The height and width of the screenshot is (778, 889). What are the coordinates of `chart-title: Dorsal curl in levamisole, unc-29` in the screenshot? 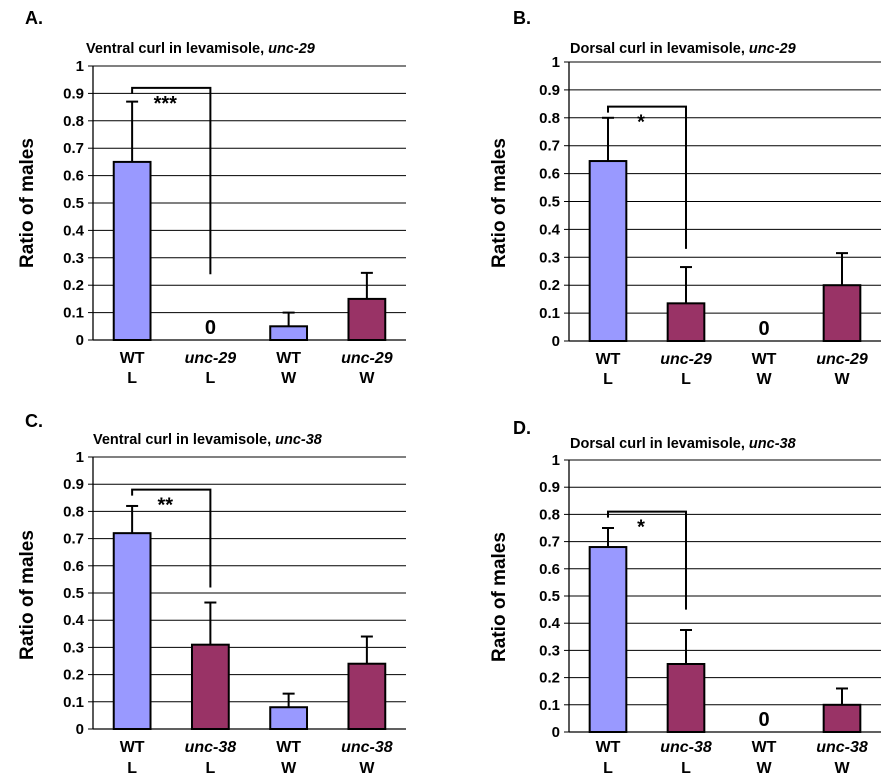 It's located at (683, 49).